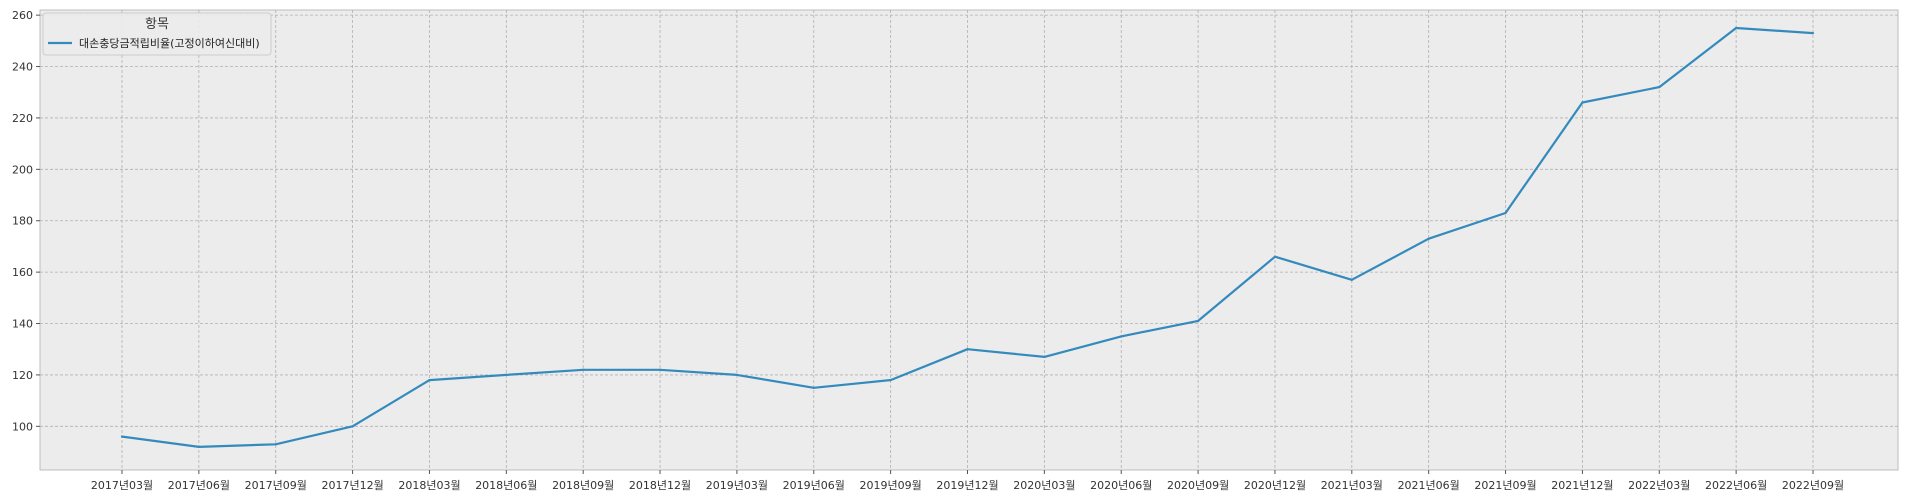 This screenshot has width=1908, height=500. What do you see at coordinates (22, 272) in the screenshot?
I see `y-tick-label: 160` at bounding box center [22, 272].